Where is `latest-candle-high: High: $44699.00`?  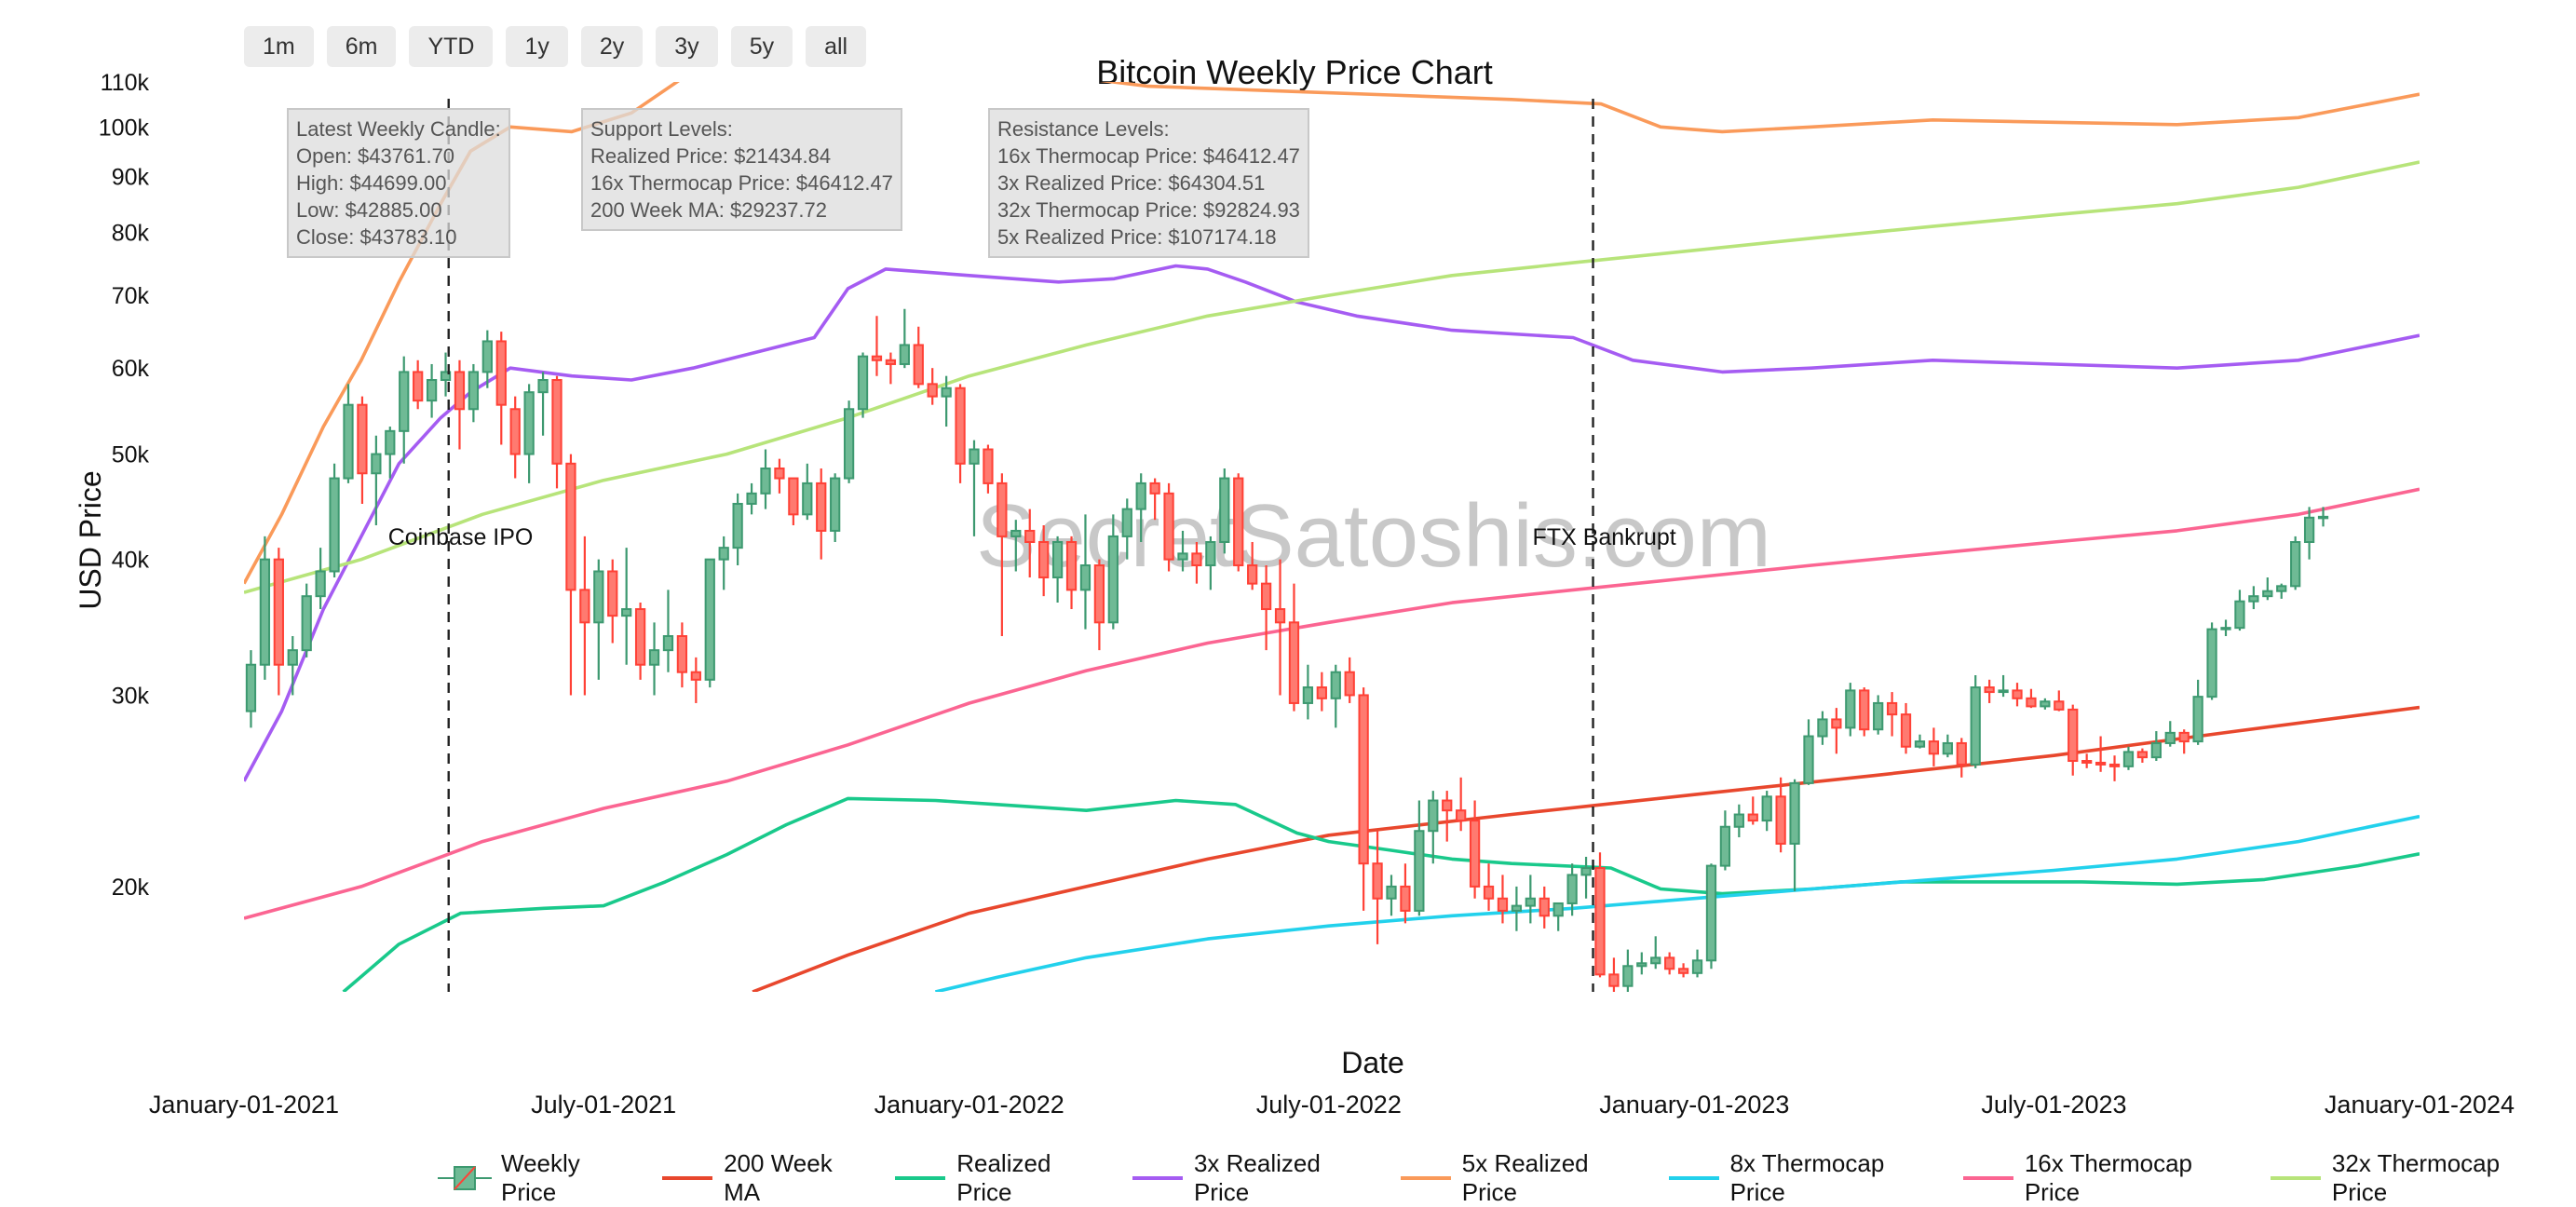
latest-candle-high: High: $44699.00 is located at coordinates (371, 183).